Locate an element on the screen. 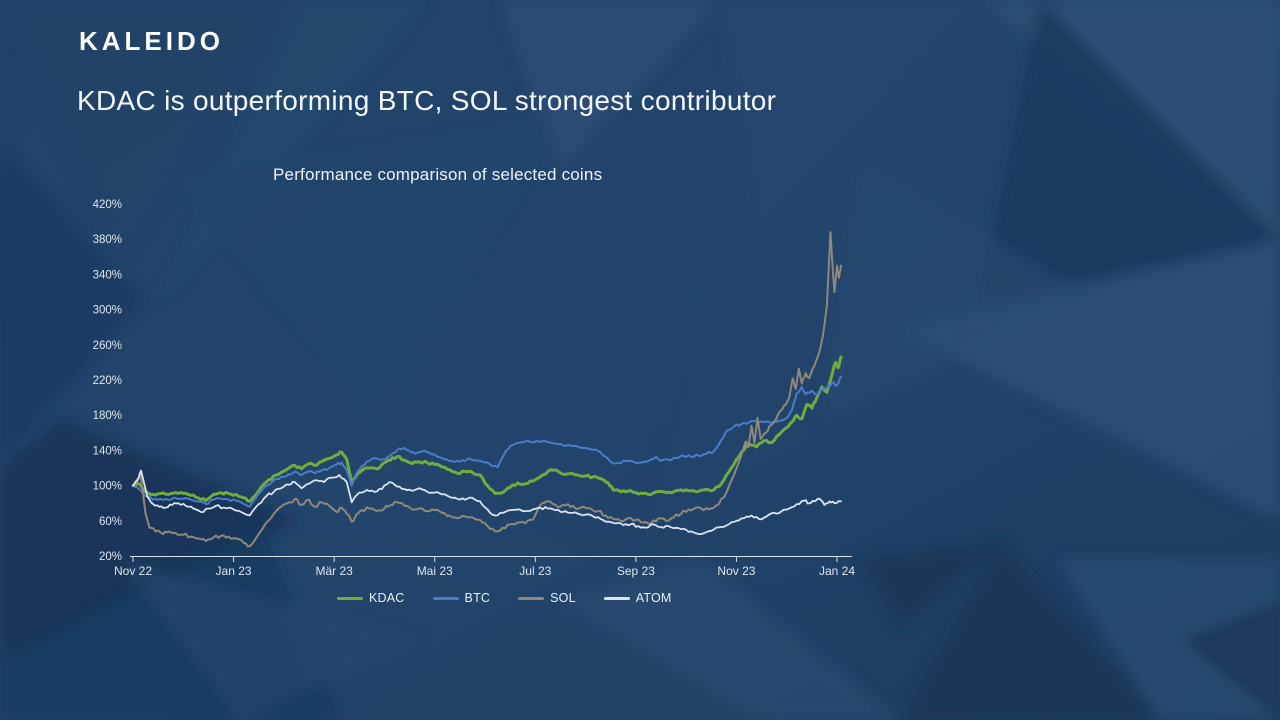  company-logo: KALEIDO is located at coordinates (151, 41).